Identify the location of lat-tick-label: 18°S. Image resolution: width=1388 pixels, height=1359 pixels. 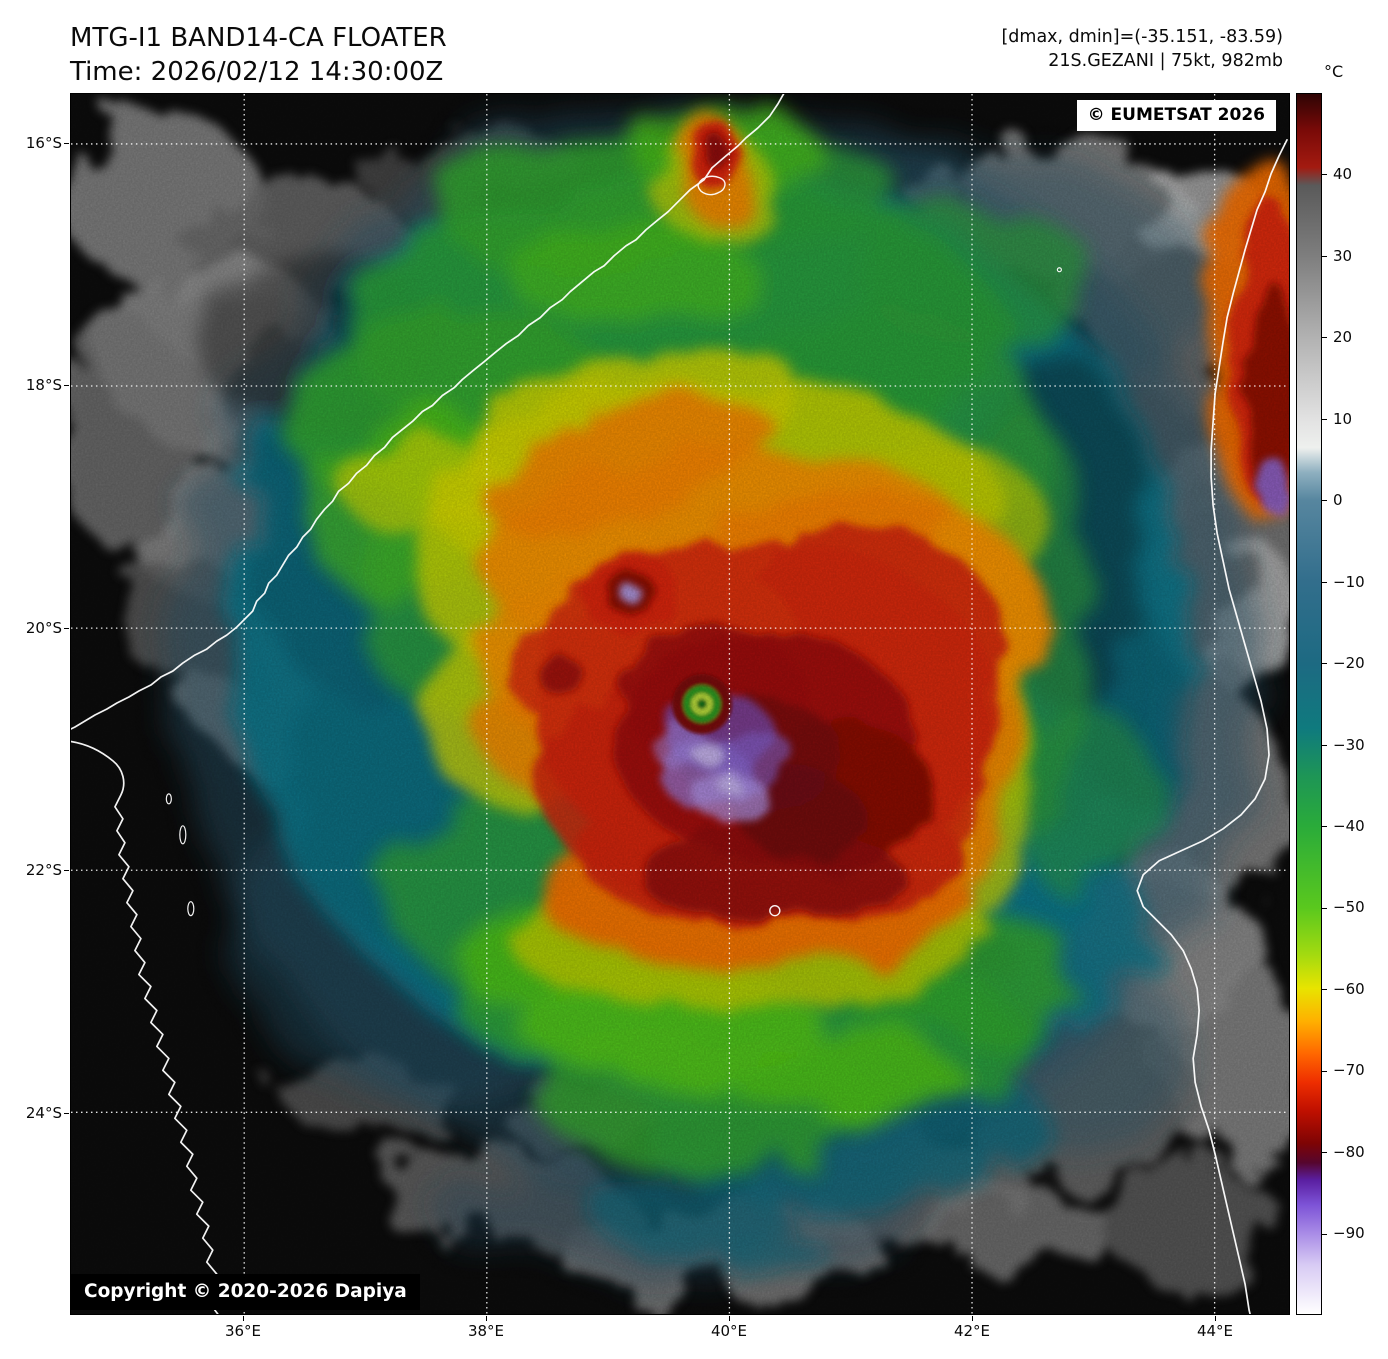
(43, 385).